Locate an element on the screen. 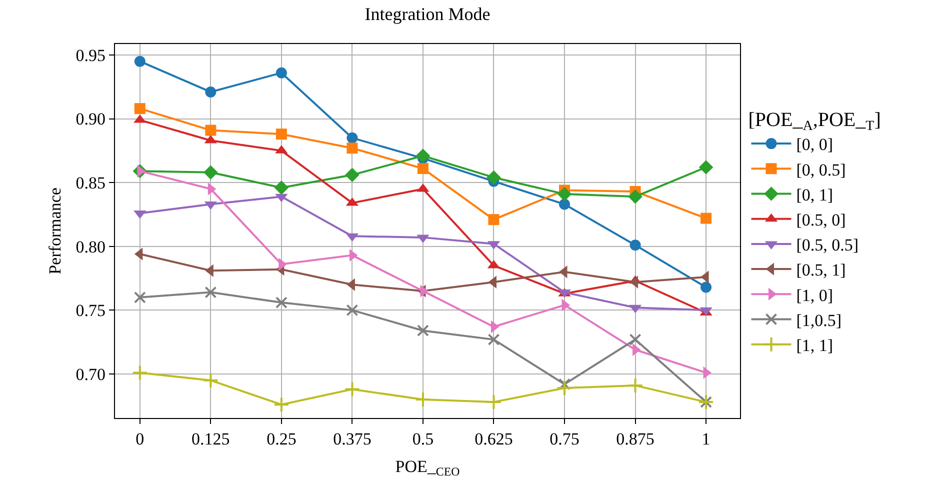 The image size is (925, 486). legend-label: [1, 1] is located at coordinates (815, 345).